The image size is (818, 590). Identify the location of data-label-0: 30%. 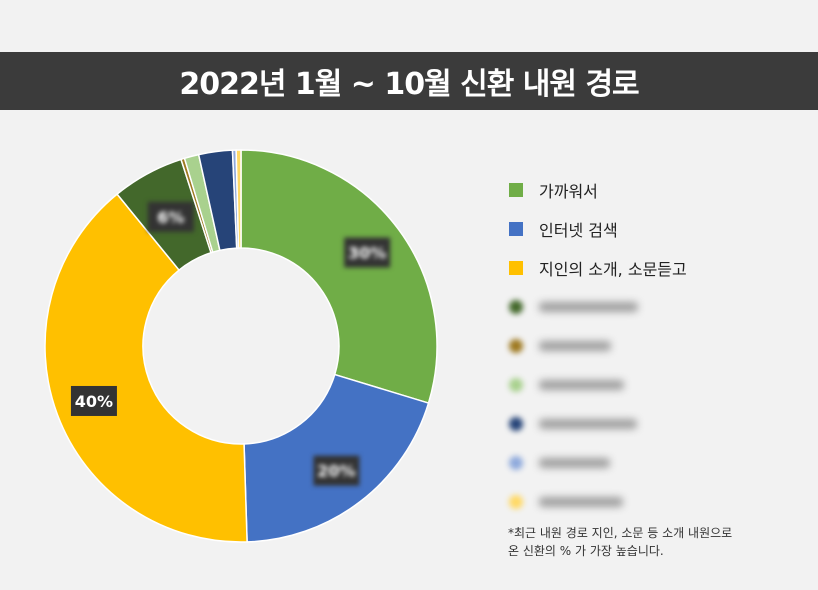
(367, 252).